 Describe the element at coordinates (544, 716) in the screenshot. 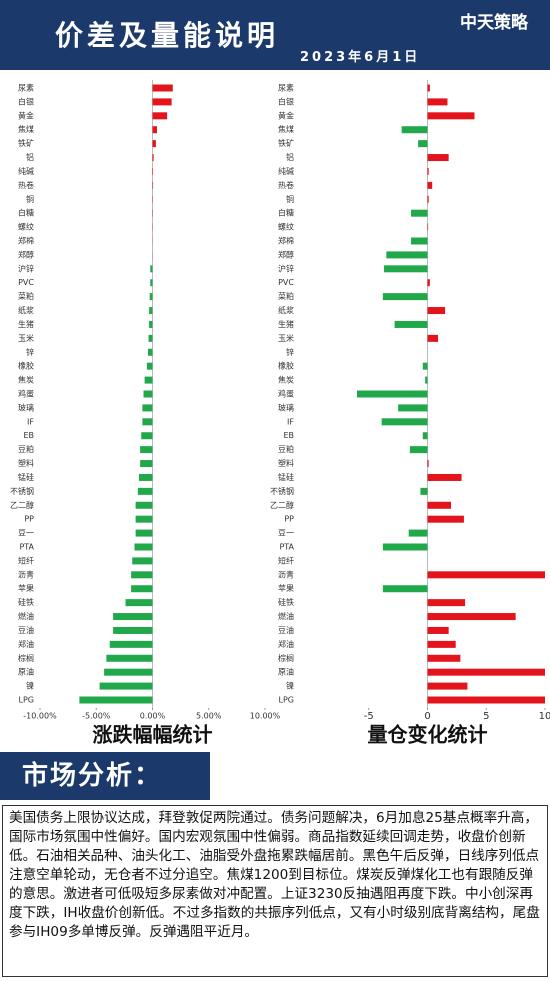

I see `x-tick-label: 10` at that location.